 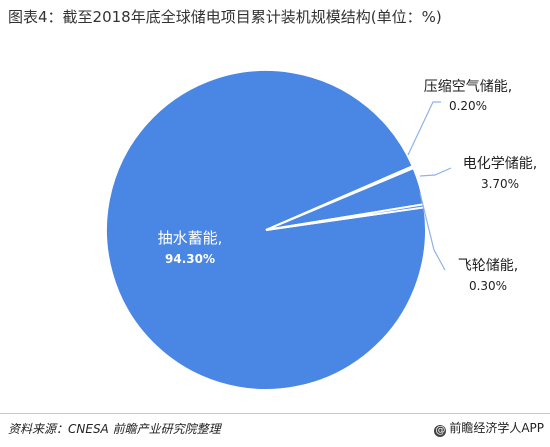 I want to click on slice-label-name-3: 飞轮储能,, so click(x=488, y=266).